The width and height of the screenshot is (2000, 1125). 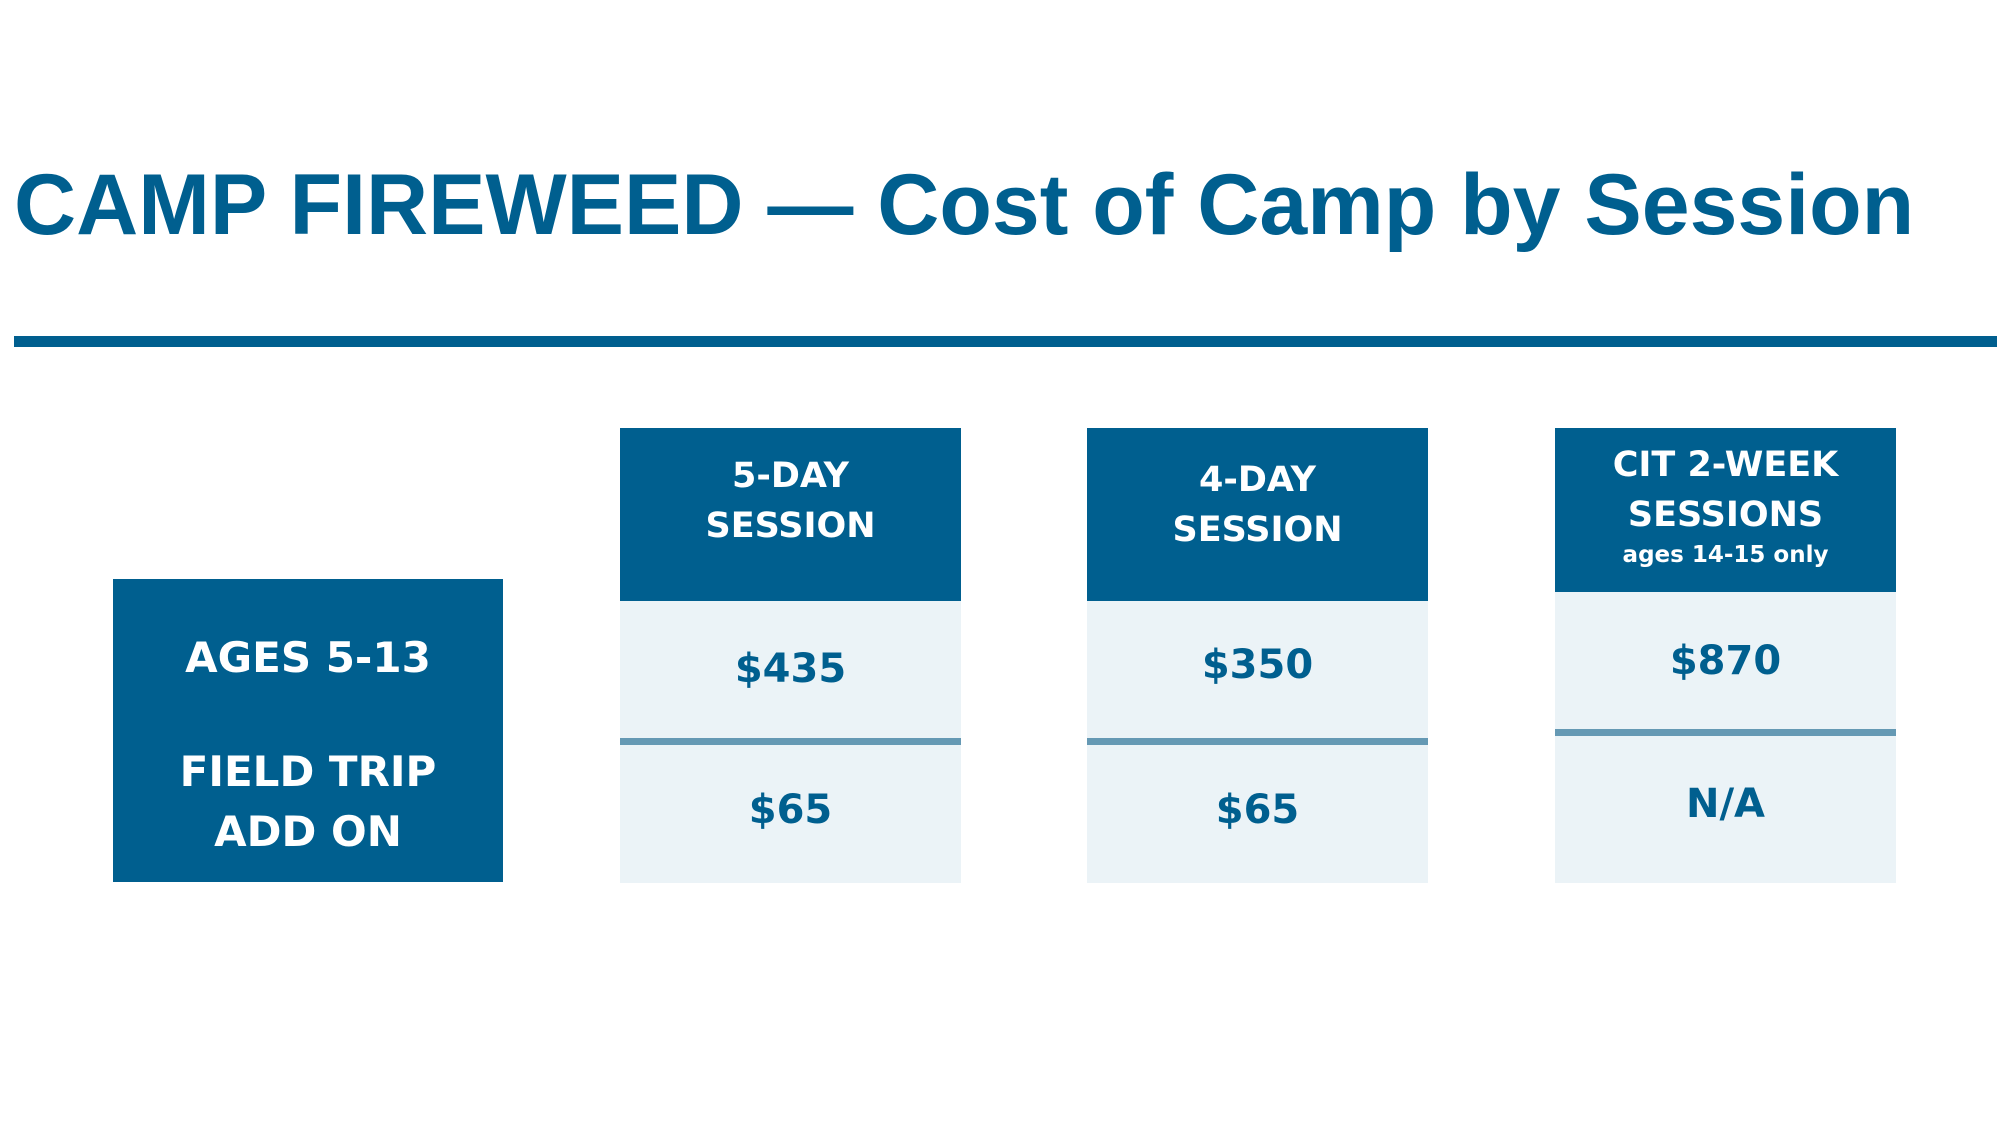 I want to click on session-header: 5-DAY SESSION, so click(x=790, y=514).